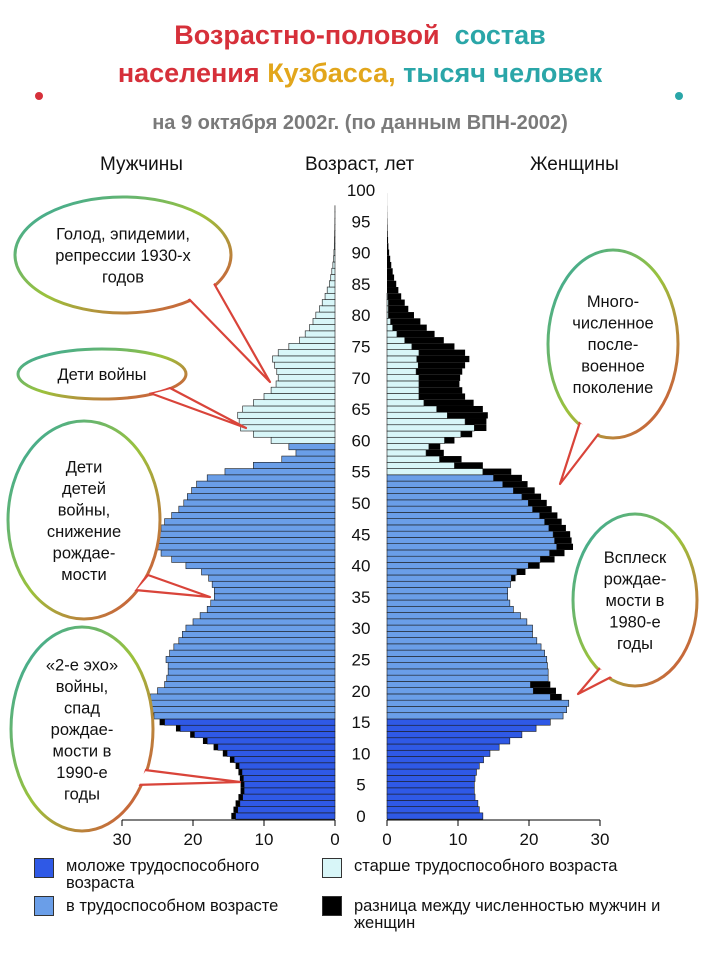  Describe the element at coordinates (361, 691) in the screenshot. I see `age-tick-20: 20` at that location.